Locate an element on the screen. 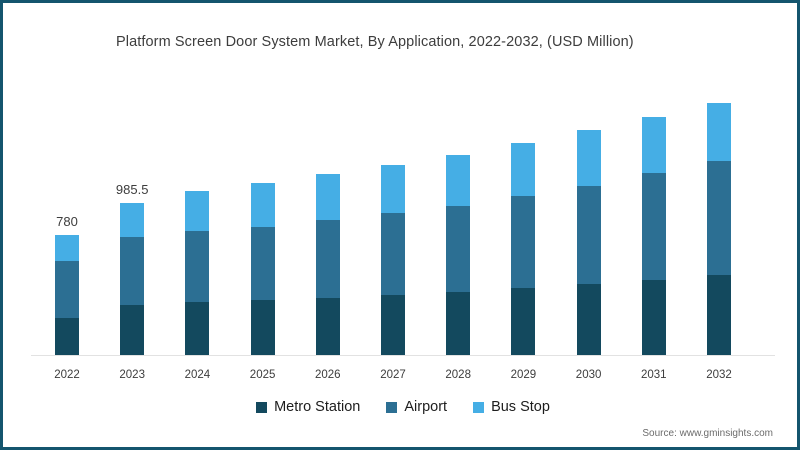 The width and height of the screenshot is (800, 453). x-axis-line is located at coordinates (403, 355).